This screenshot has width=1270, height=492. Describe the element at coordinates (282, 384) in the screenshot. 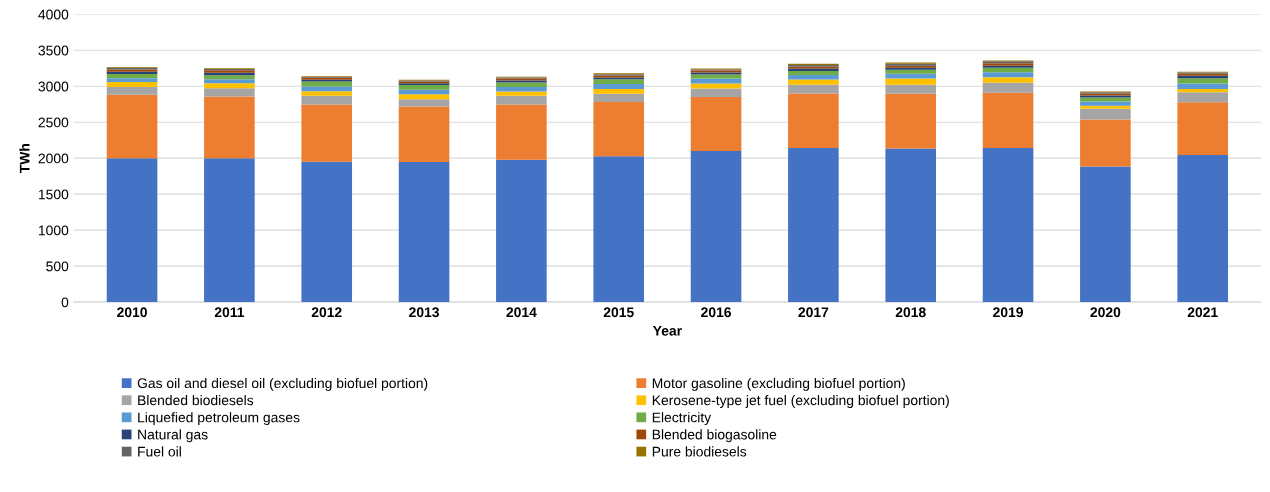

I see `legend-label: Gas oil and diesel oil (excluding biofuel portion)` at that location.